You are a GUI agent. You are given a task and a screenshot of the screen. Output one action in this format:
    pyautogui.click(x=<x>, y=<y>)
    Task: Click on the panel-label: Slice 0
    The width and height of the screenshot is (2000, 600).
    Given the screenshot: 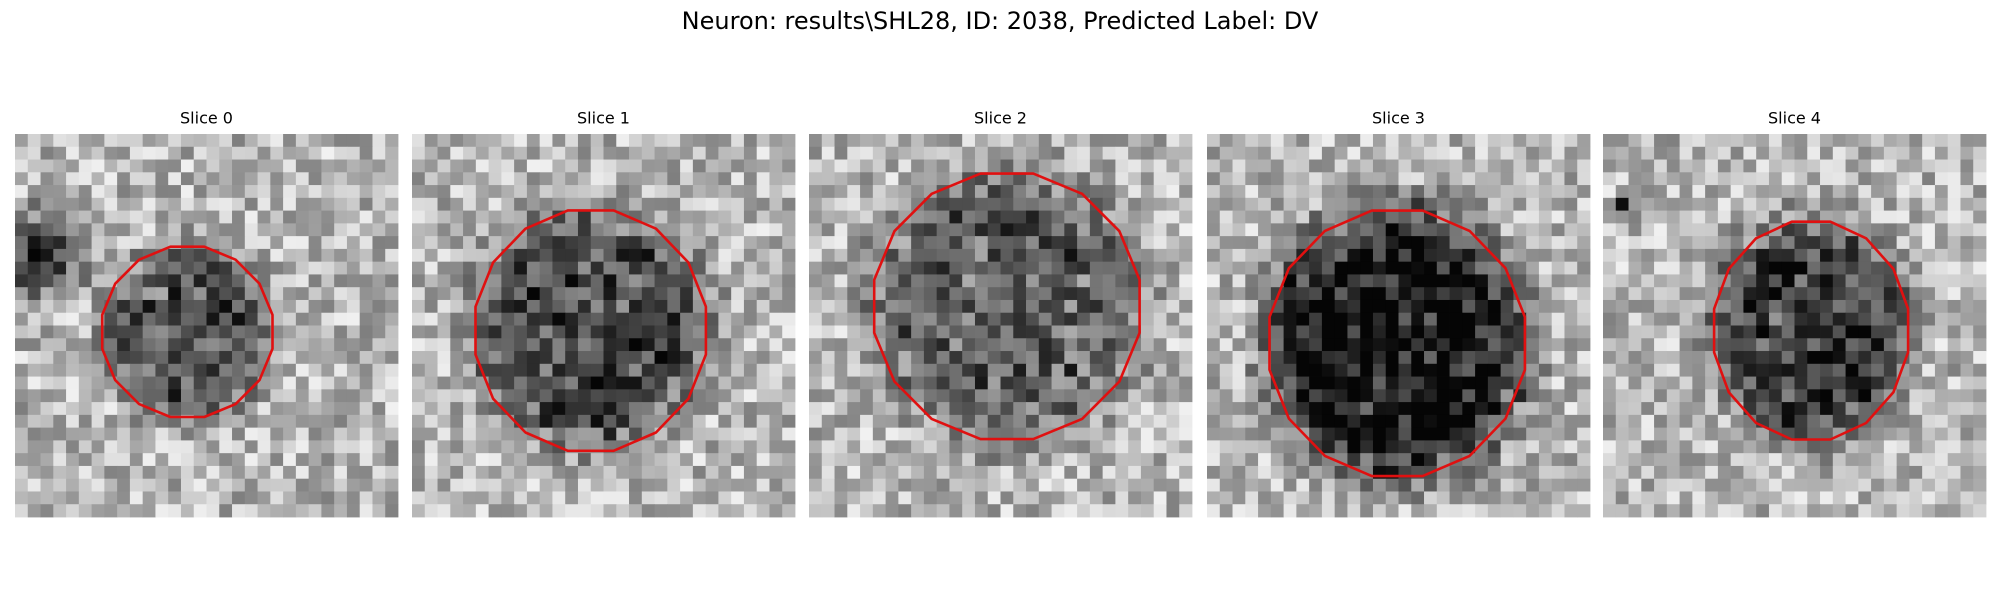 What is the action you would take?
    pyautogui.click(x=206, y=118)
    